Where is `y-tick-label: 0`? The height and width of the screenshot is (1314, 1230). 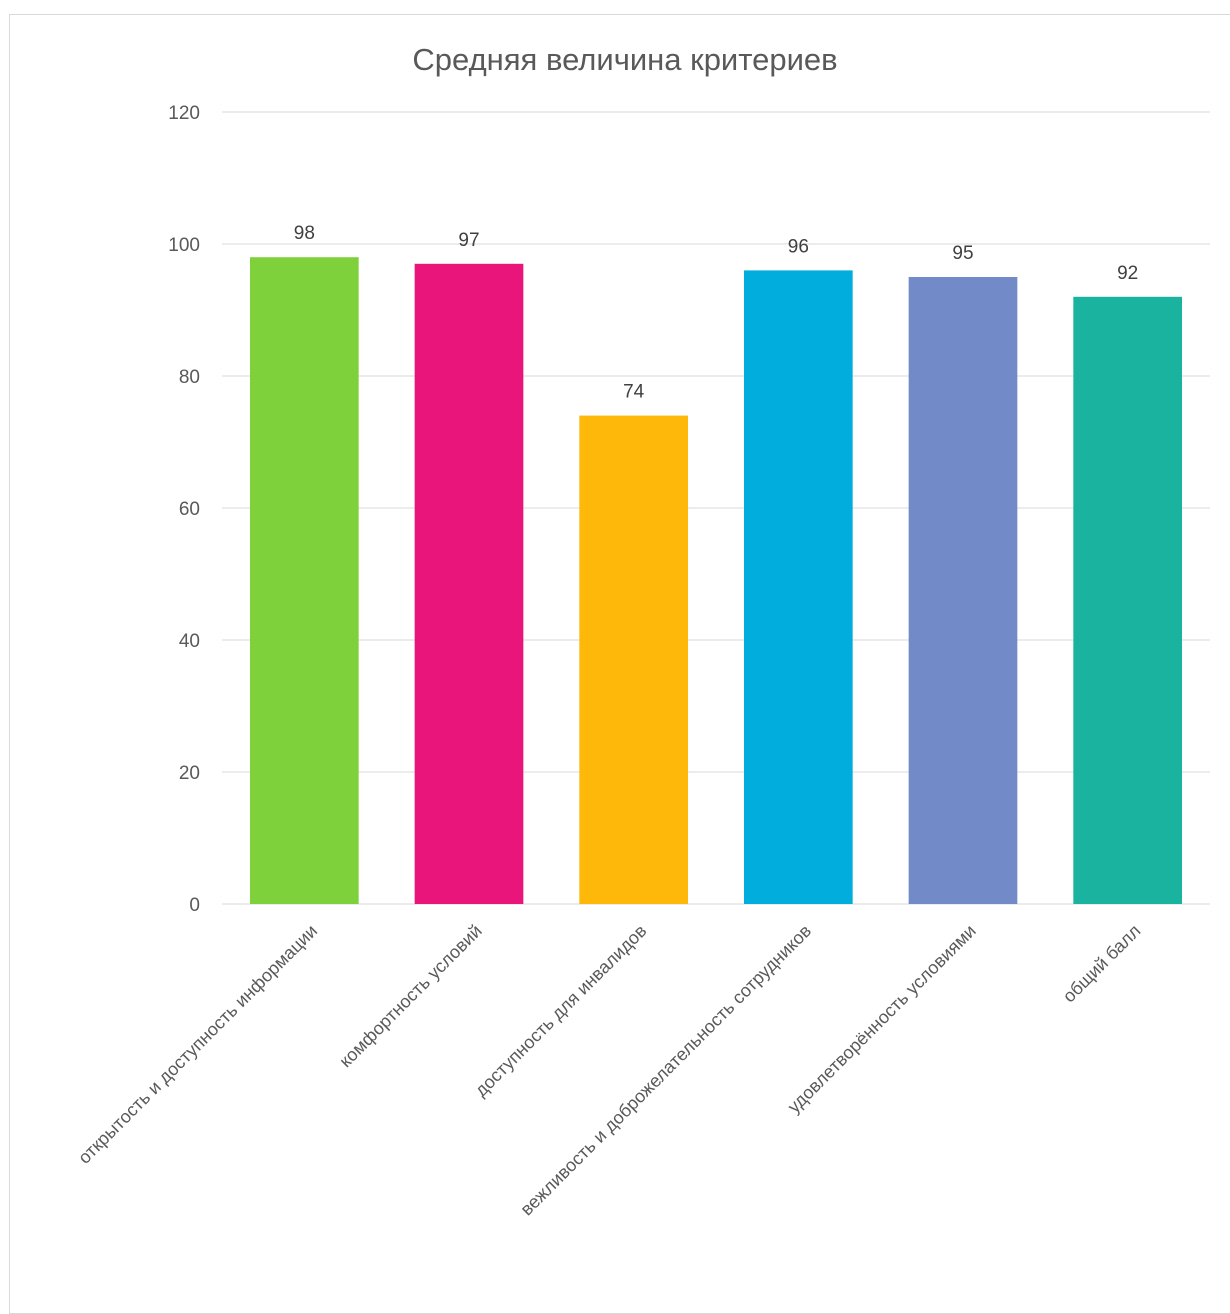
y-tick-label: 0 is located at coordinates (194, 905).